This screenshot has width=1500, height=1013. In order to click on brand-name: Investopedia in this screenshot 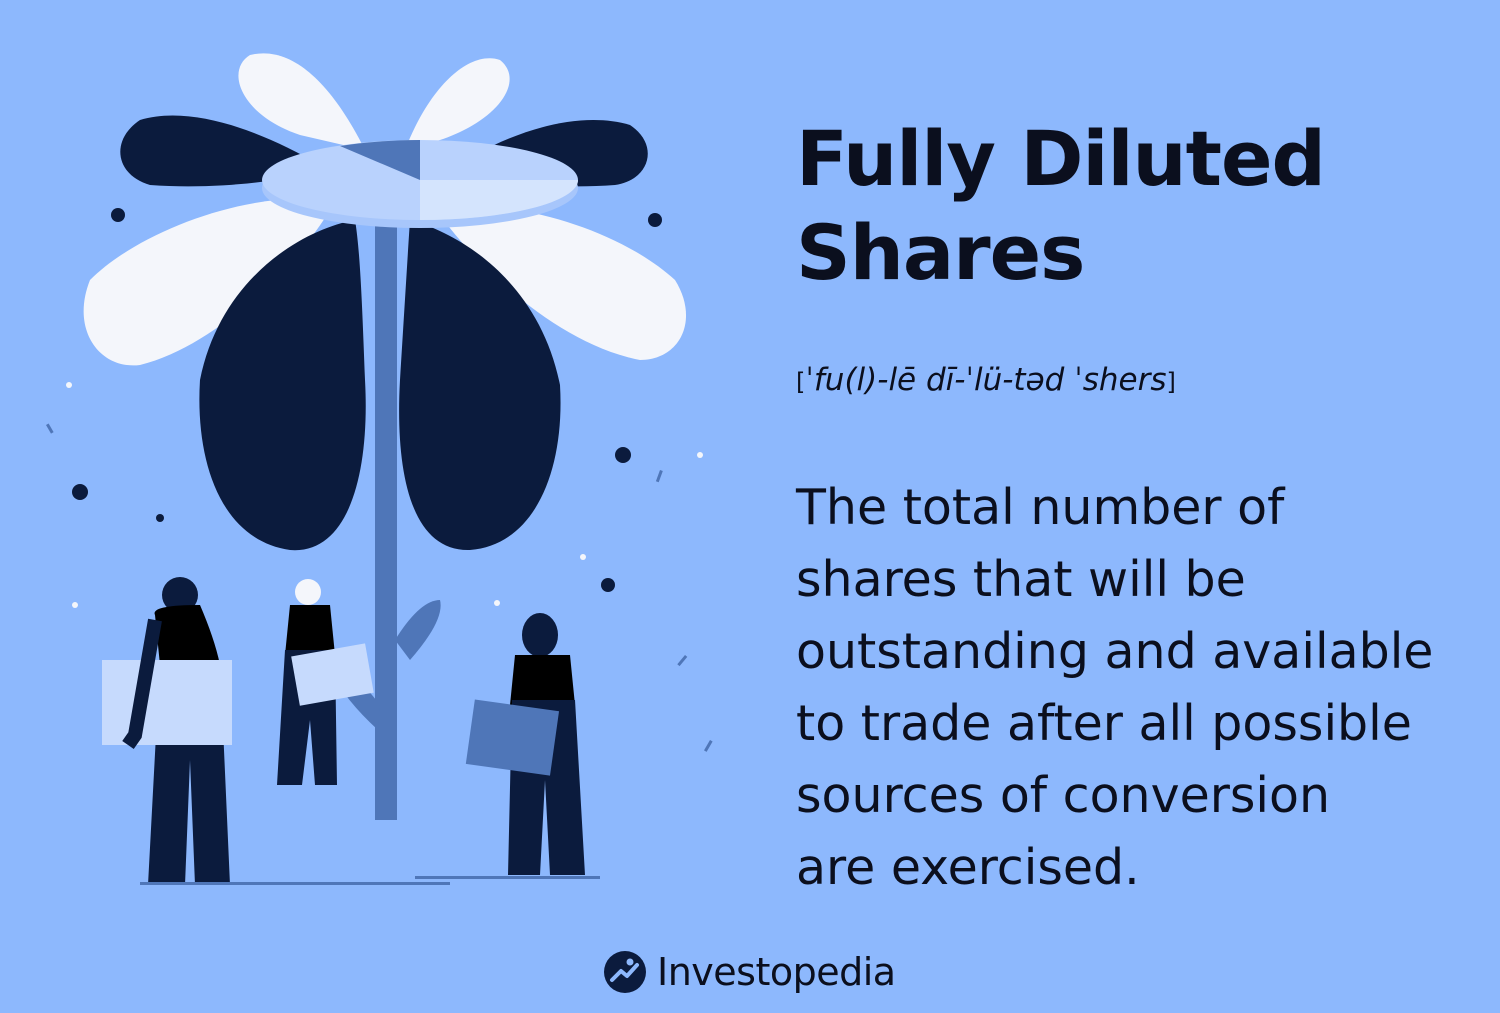, I will do `click(776, 972)`.